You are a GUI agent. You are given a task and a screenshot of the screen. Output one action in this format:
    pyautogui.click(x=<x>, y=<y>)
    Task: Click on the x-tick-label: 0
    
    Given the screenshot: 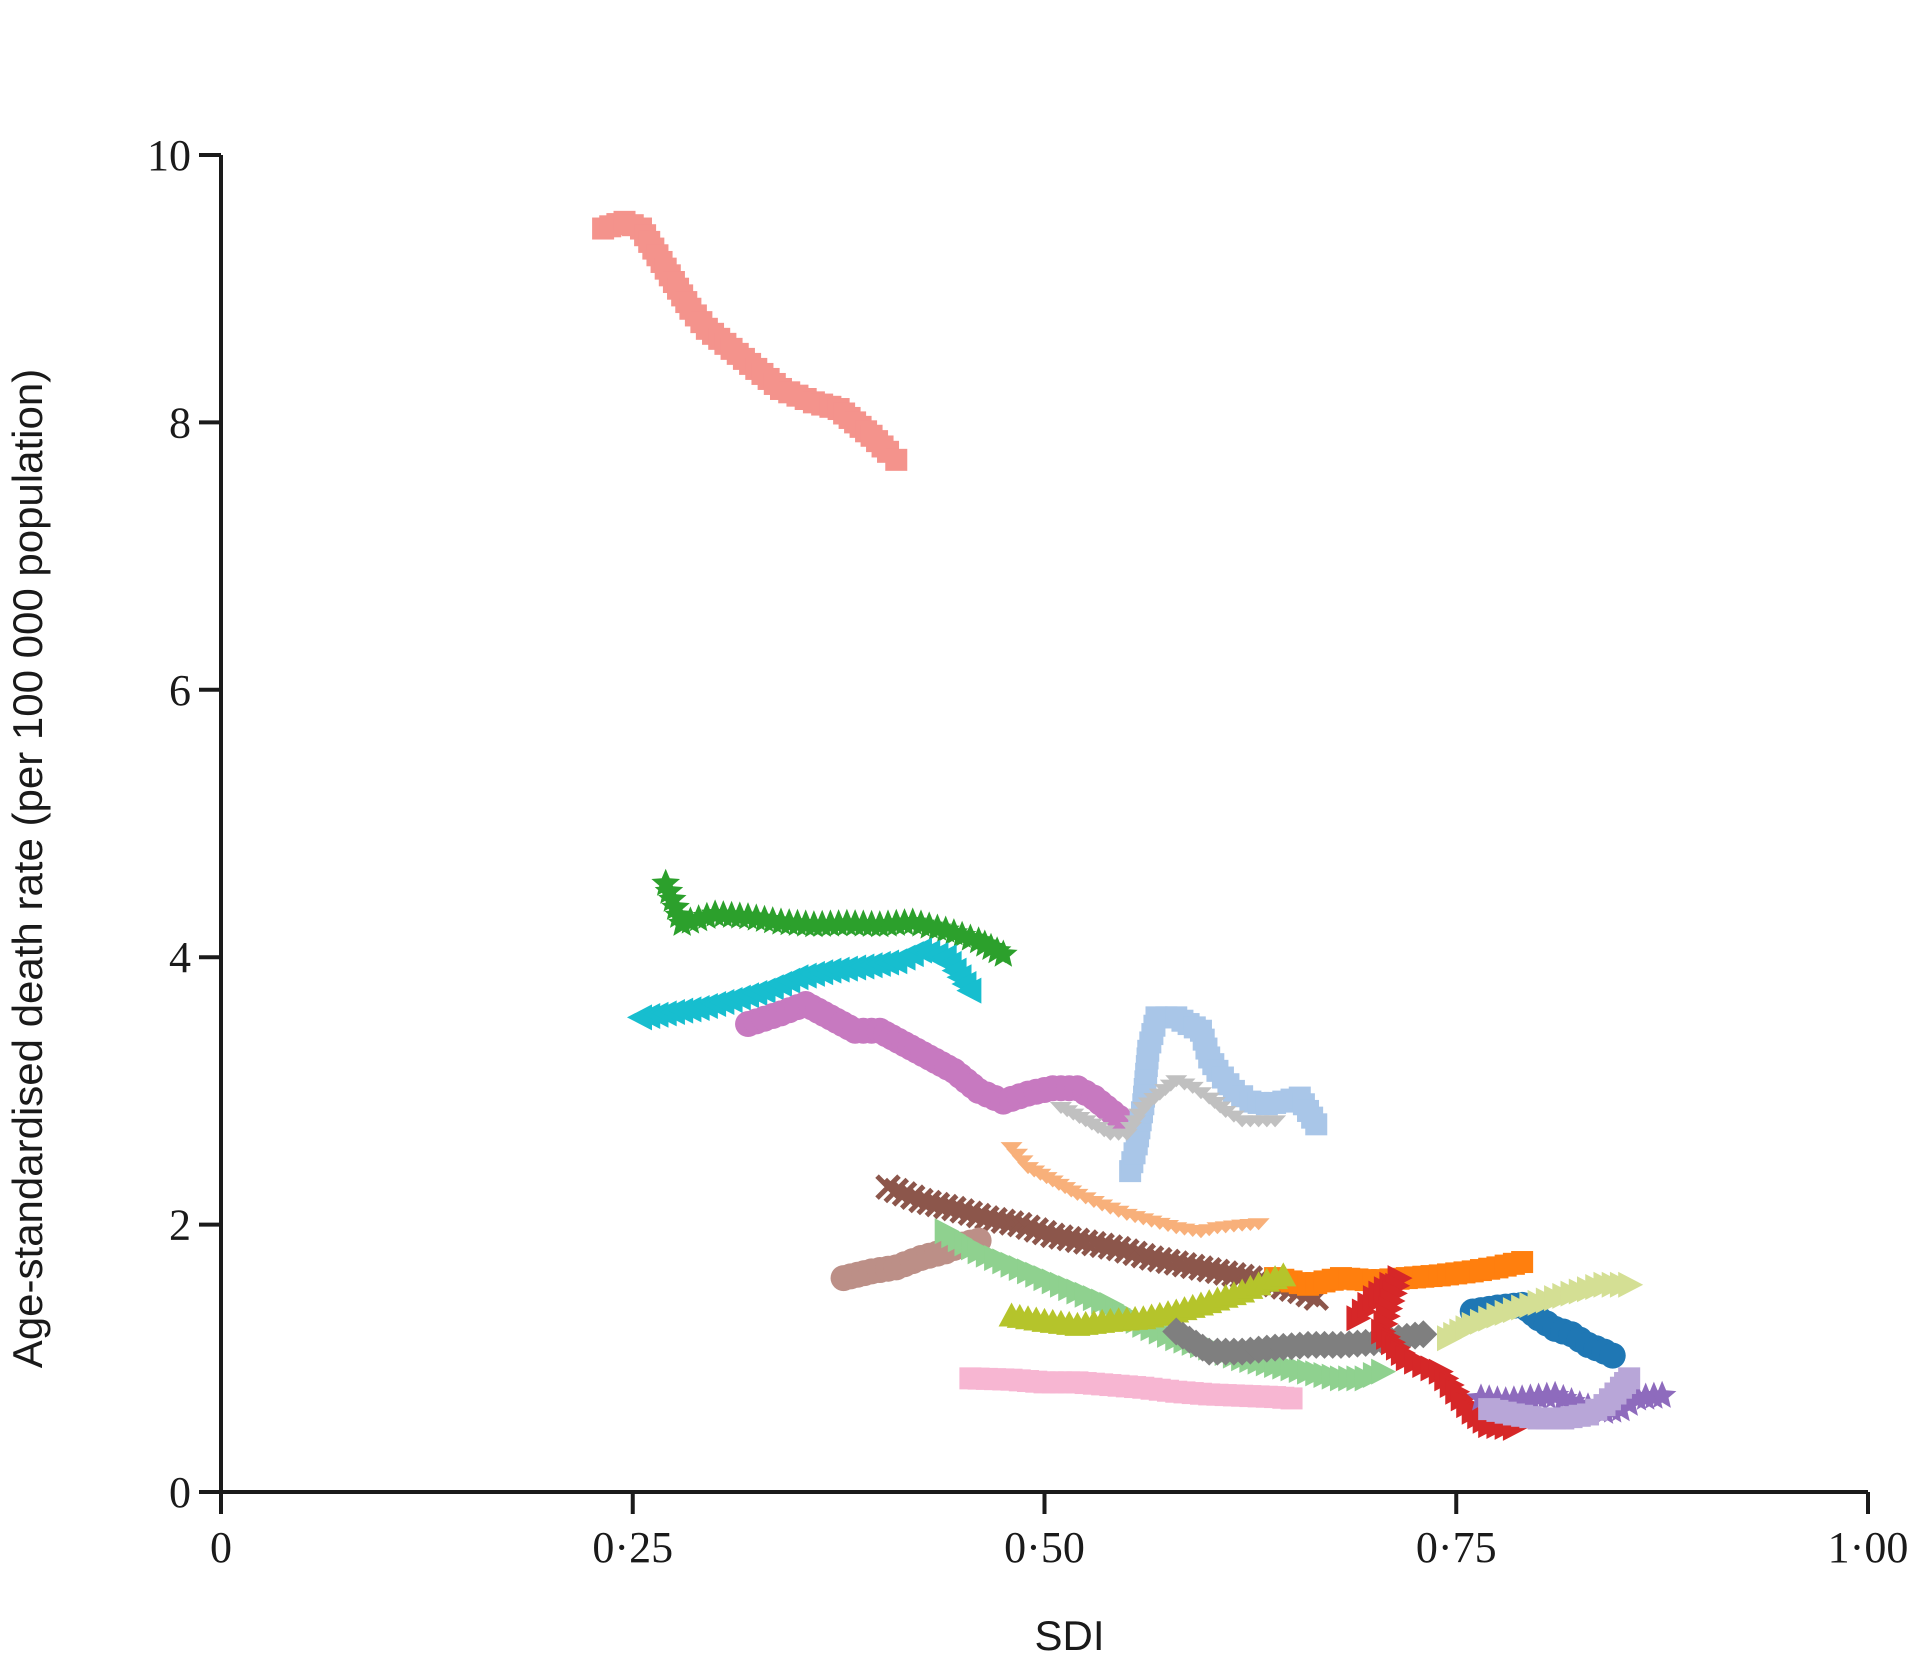 What is the action you would take?
    pyautogui.click(x=221, y=1547)
    